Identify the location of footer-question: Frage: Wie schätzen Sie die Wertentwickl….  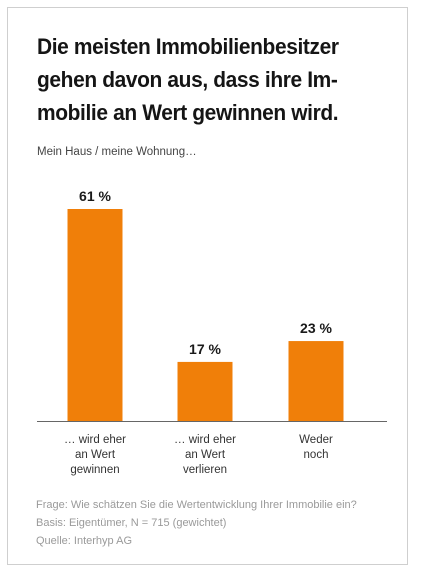
(196, 505).